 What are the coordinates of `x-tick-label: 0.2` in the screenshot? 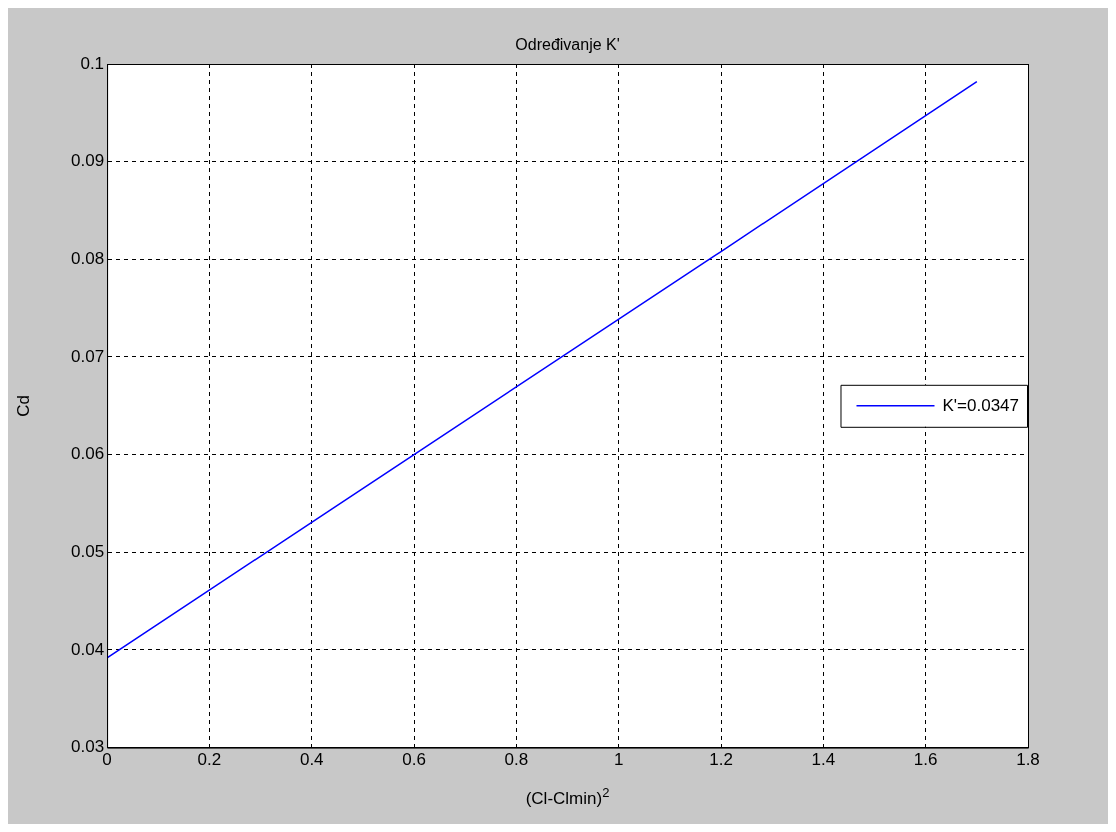 It's located at (209, 760).